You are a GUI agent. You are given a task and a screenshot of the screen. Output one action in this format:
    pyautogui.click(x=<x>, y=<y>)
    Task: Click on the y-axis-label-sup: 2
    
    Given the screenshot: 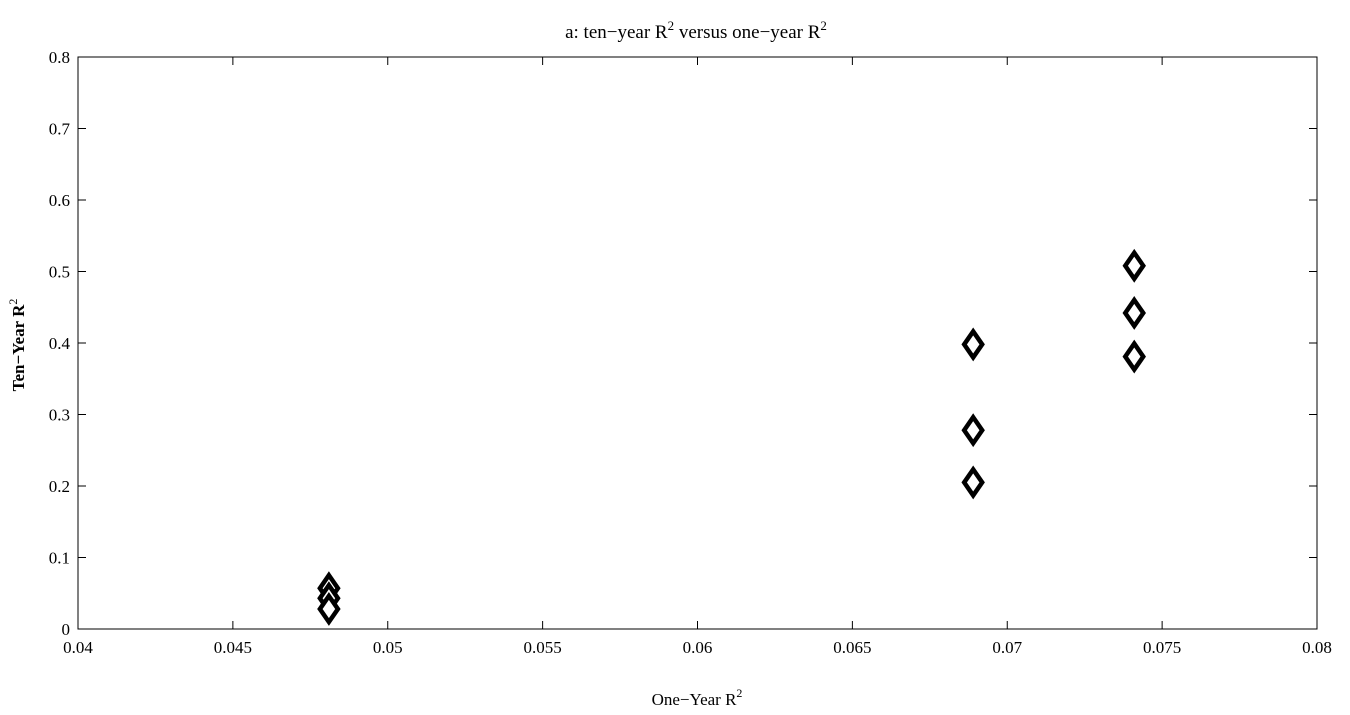 What is the action you would take?
    pyautogui.click(x=13, y=302)
    